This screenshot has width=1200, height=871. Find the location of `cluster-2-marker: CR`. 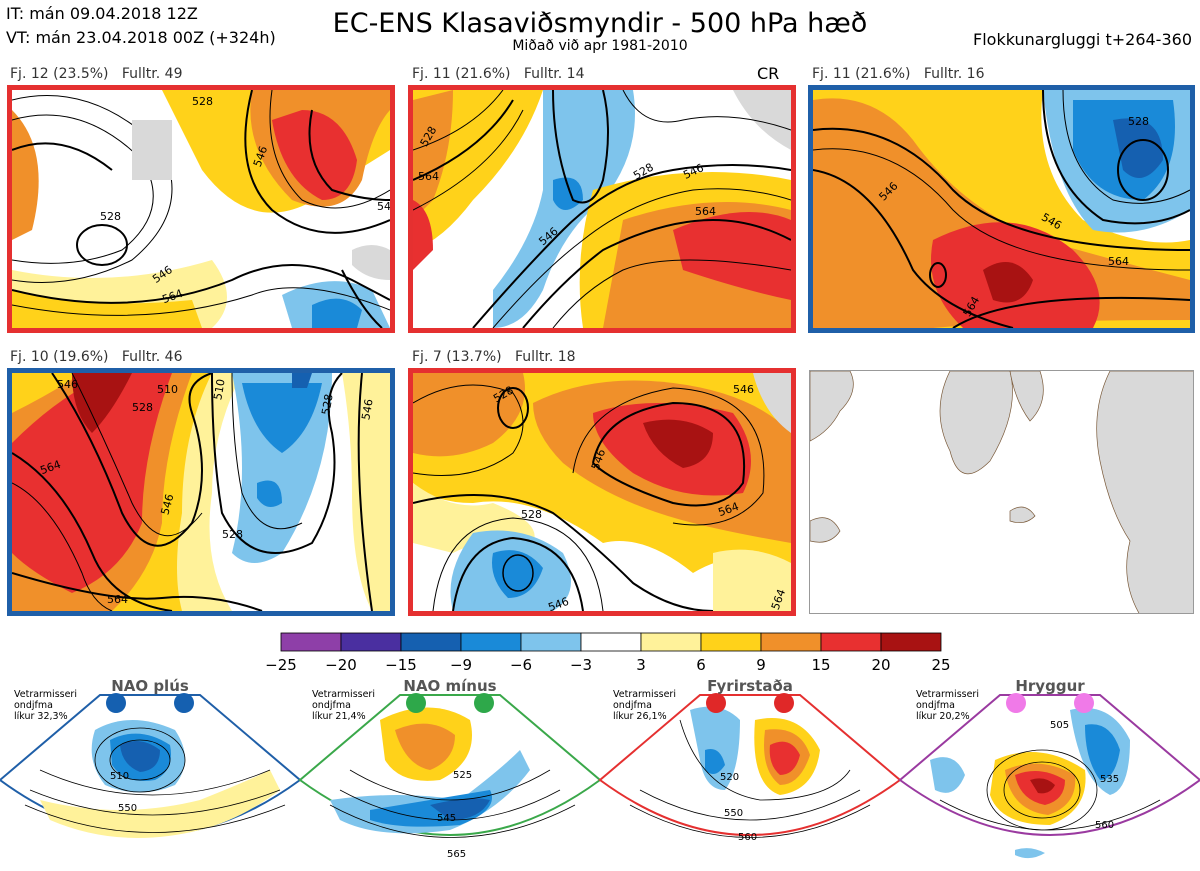

cluster-2-marker: CR is located at coordinates (768, 73).